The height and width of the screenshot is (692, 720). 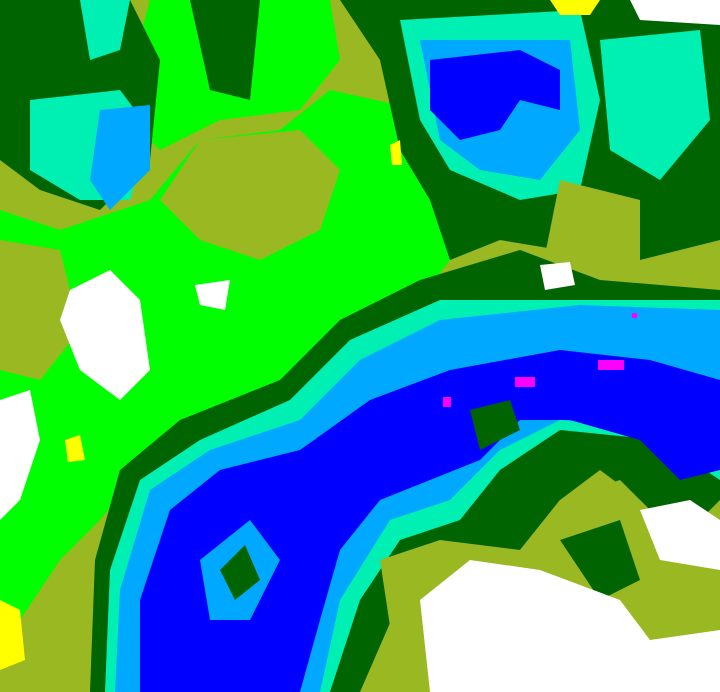 I want to click on white-region-west, so click(x=105, y=335).